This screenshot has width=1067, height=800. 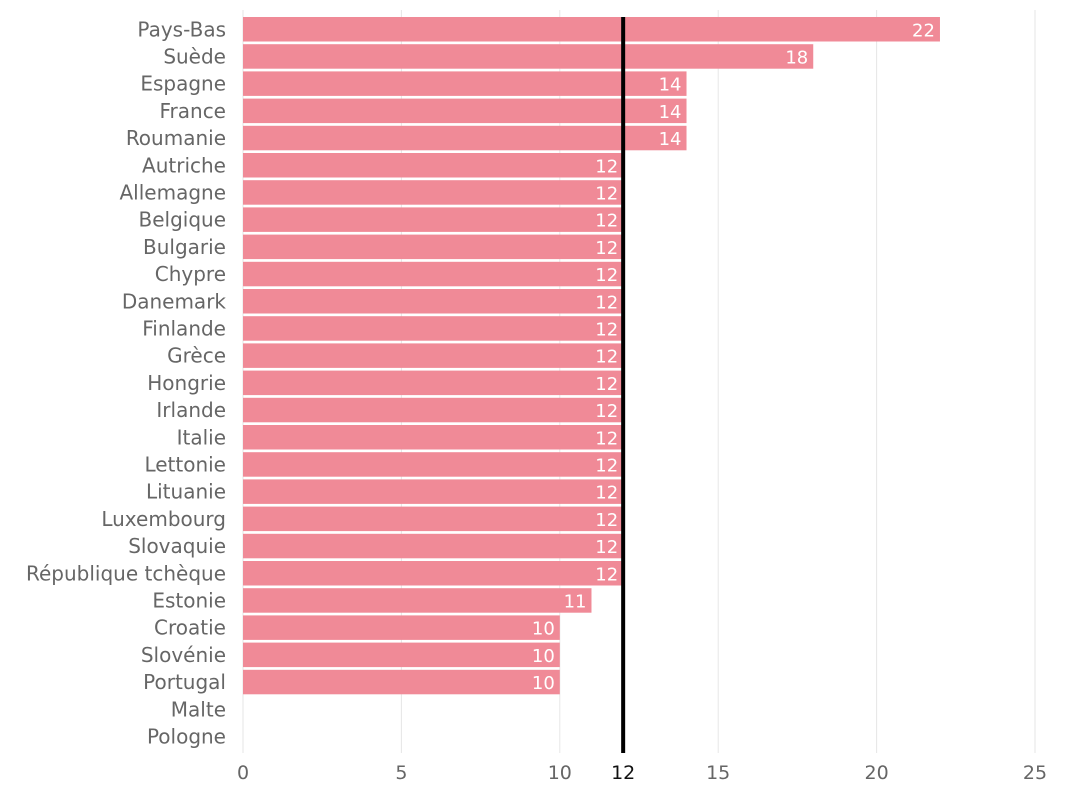 I want to click on category-label: République tchèque, so click(x=126, y=573).